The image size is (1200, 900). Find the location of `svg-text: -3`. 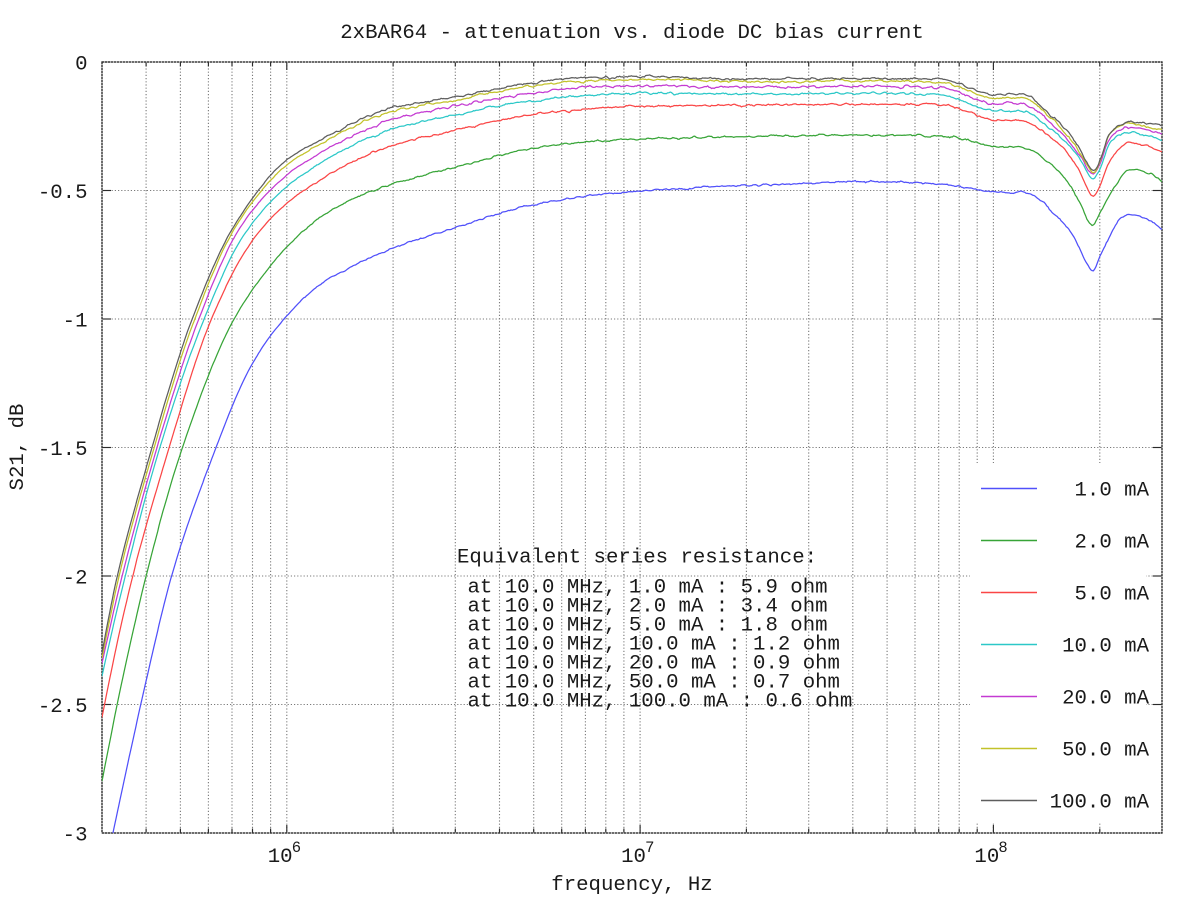

svg-text: -3 is located at coordinates (75, 836).